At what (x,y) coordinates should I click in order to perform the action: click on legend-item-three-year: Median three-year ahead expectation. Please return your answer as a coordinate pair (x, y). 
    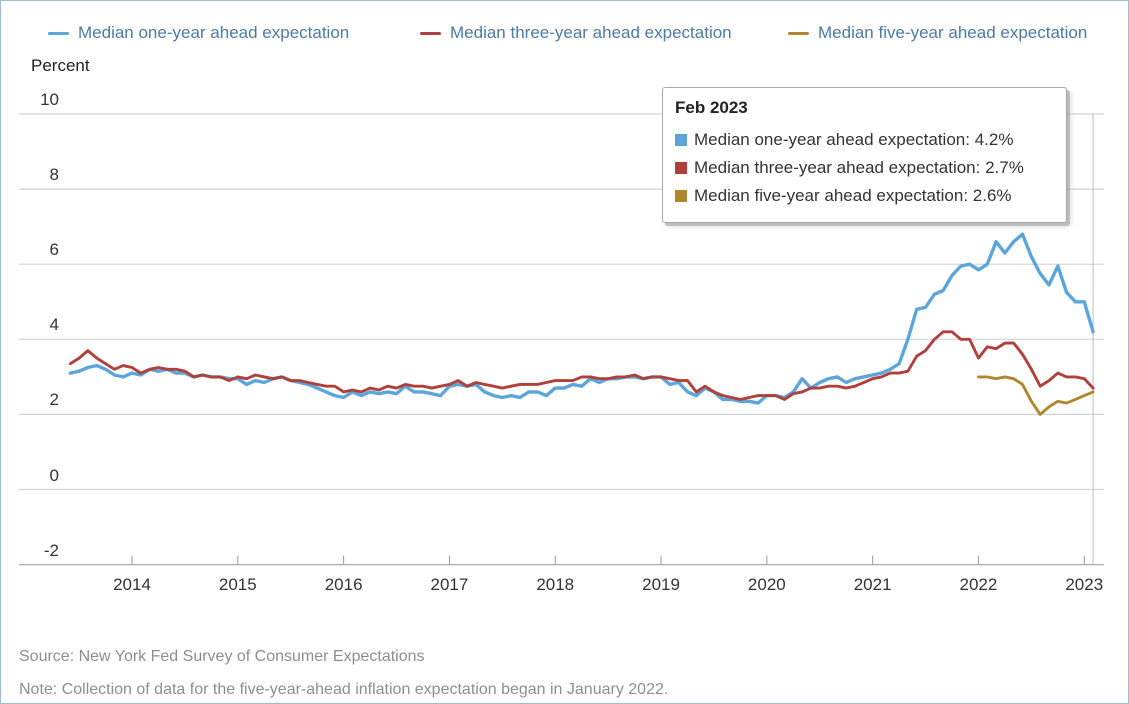
    Looking at the image, I should click on (576, 33).